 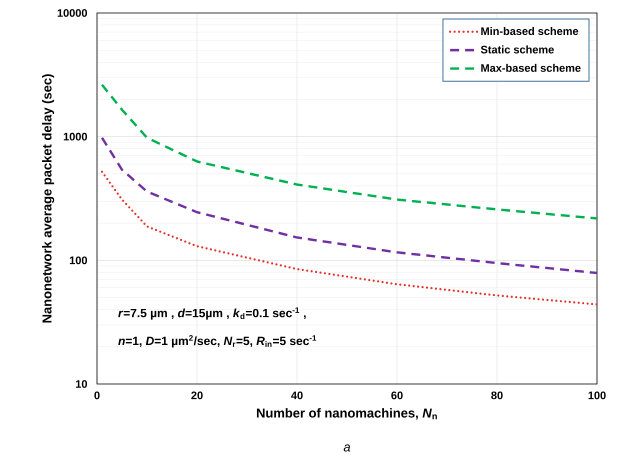 What do you see at coordinates (97, 396) in the screenshot?
I see `x-tick-label: 0` at bounding box center [97, 396].